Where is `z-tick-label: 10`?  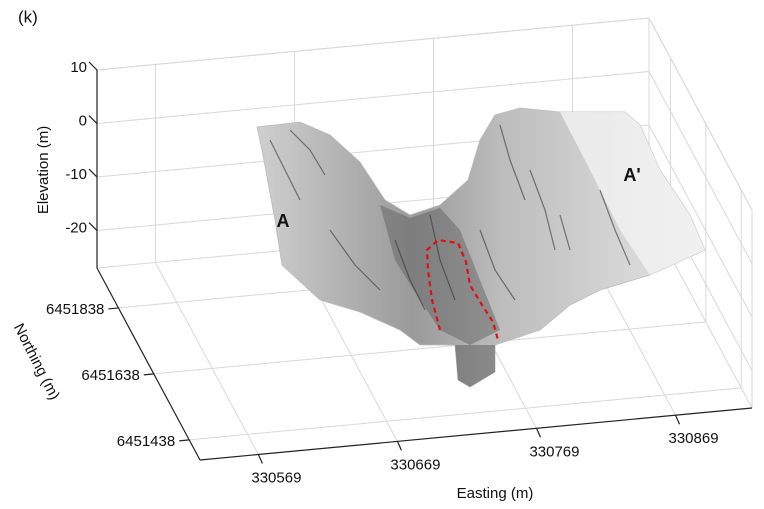 z-tick-label: 10 is located at coordinates (78, 67).